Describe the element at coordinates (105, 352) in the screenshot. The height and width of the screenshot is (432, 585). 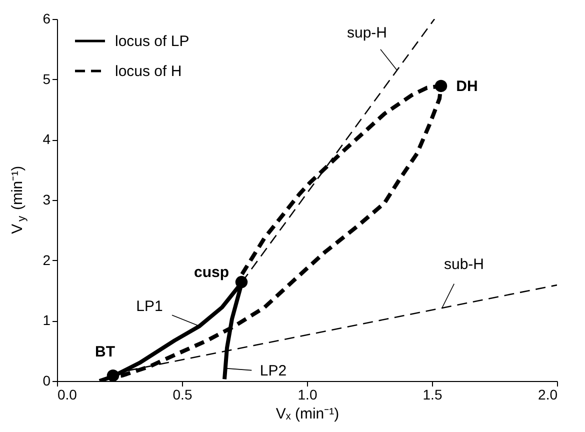
I see `annotation: BT` at that location.